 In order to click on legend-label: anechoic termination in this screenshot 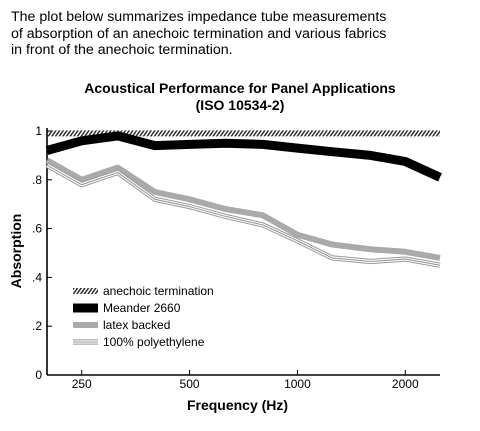, I will do `click(158, 291)`.